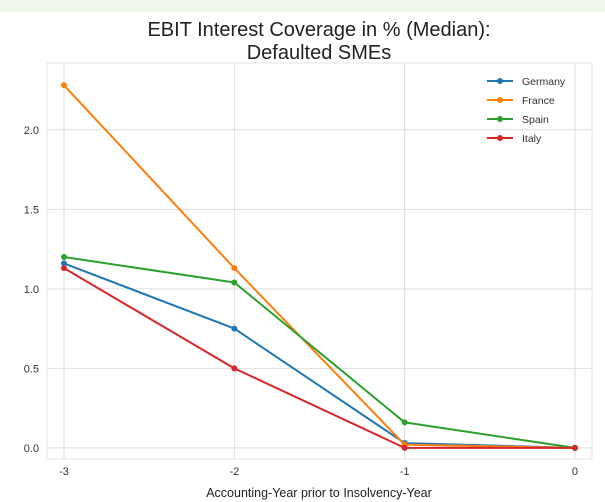 The height and width of the screenshot is (502, 605). I want to click on chart-title-line-1: EBIT Interest Coverage in % (Median):, so click(318, 30).